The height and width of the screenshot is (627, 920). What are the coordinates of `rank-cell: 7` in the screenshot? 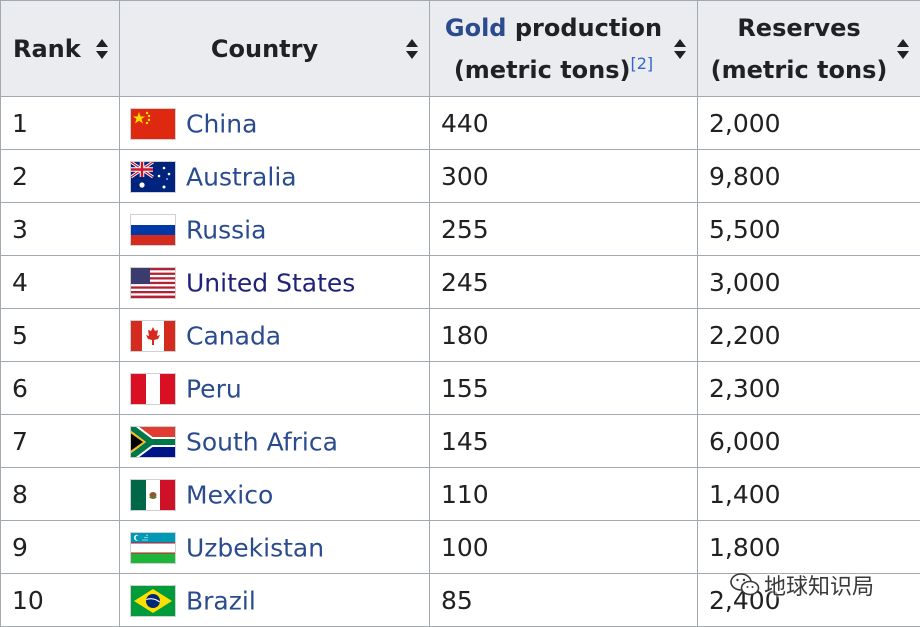 It's located at (60, 441).